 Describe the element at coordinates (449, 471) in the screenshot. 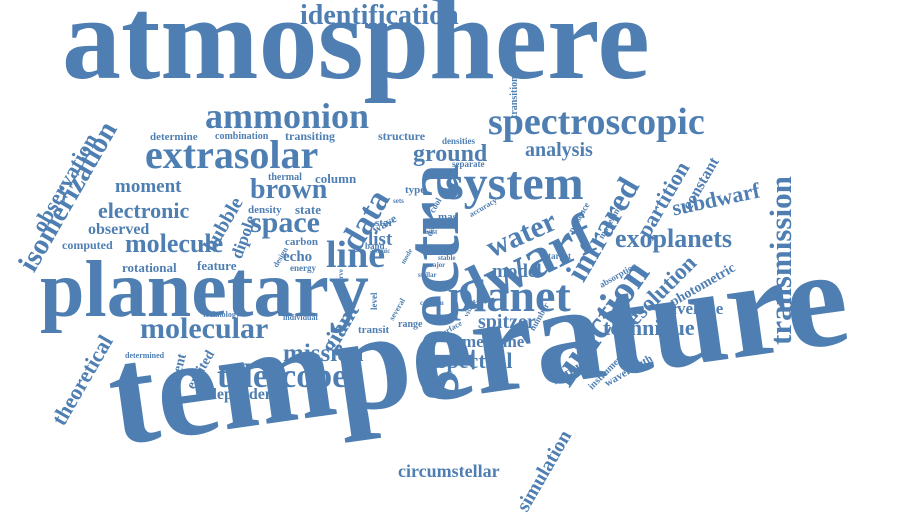

I see `word-circumstellar: circumstellar` at that location.